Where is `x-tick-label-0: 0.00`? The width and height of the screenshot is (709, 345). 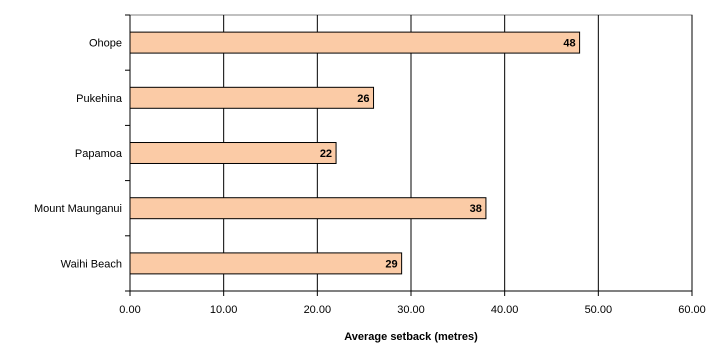 x-tick-label-0: 0.00 is located at coordinates (129, 310).